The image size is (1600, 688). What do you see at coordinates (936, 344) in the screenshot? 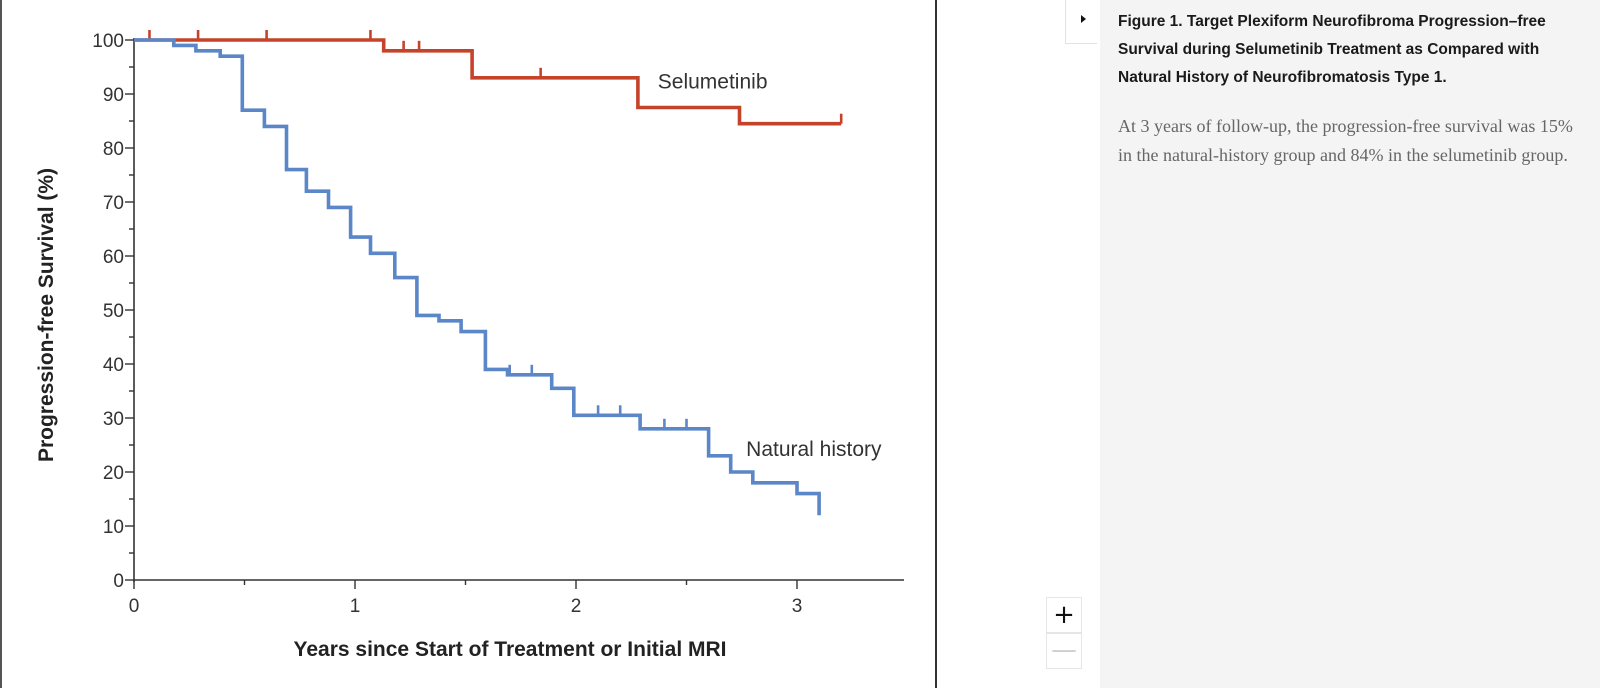
I see `figure-border` at bounding box center [936, 344].